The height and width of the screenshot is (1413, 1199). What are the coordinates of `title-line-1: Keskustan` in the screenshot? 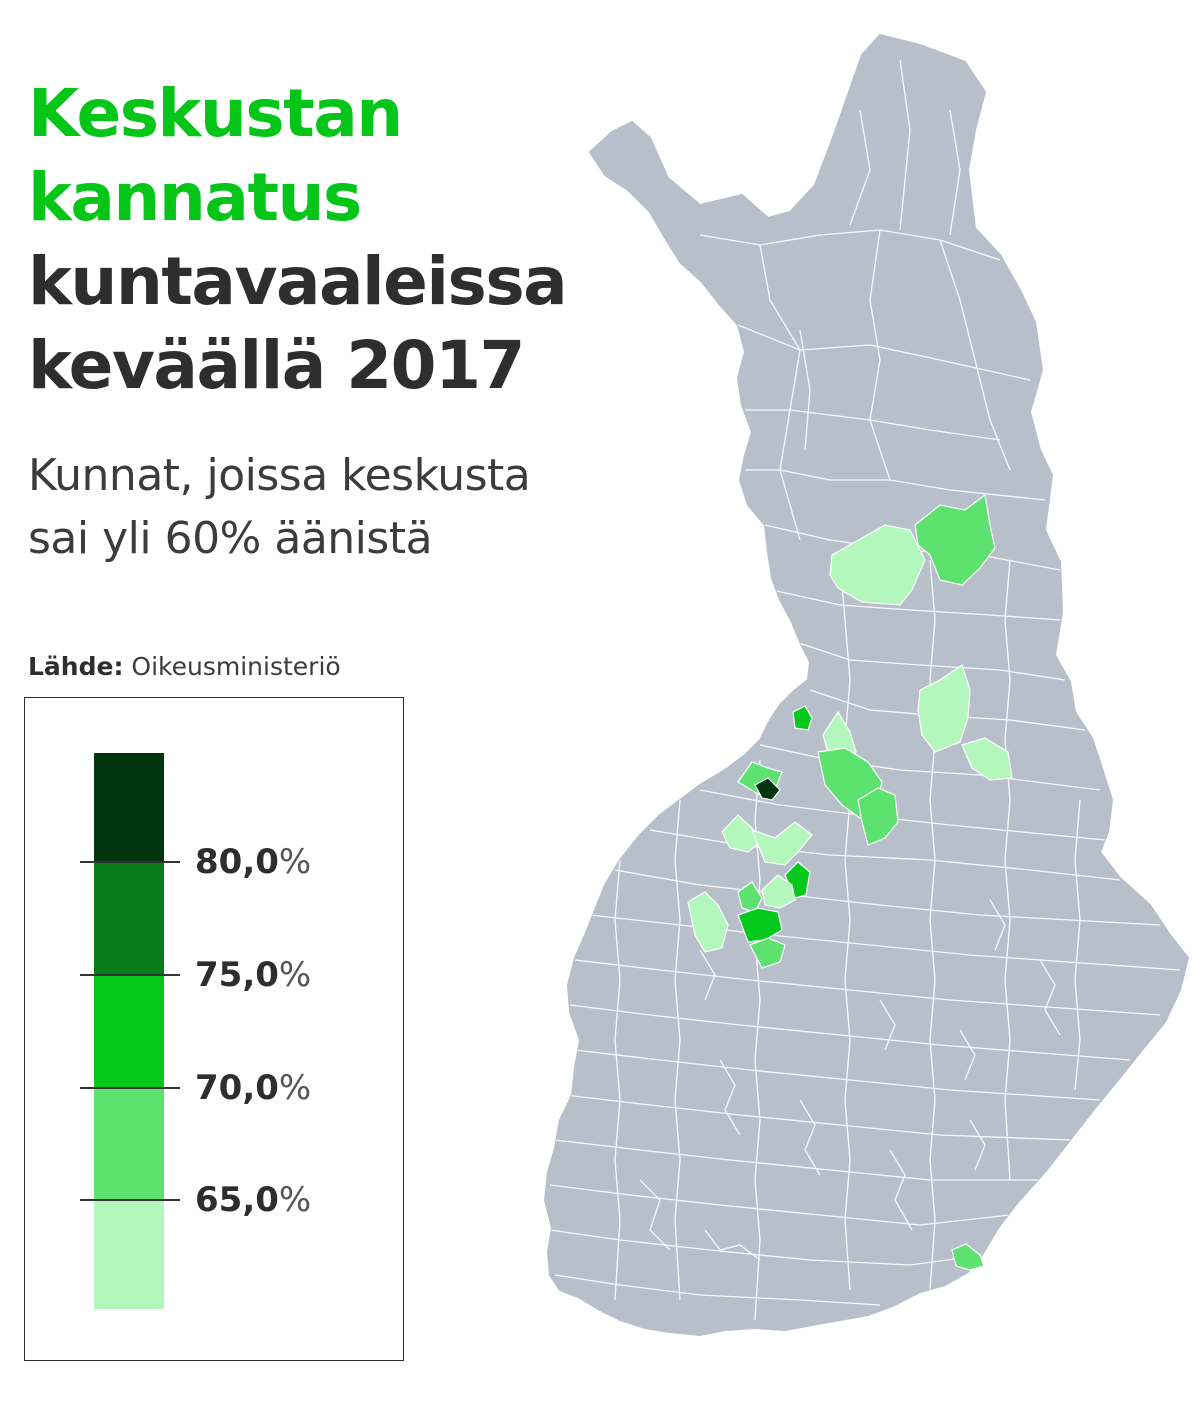 It's located at (215, 113).